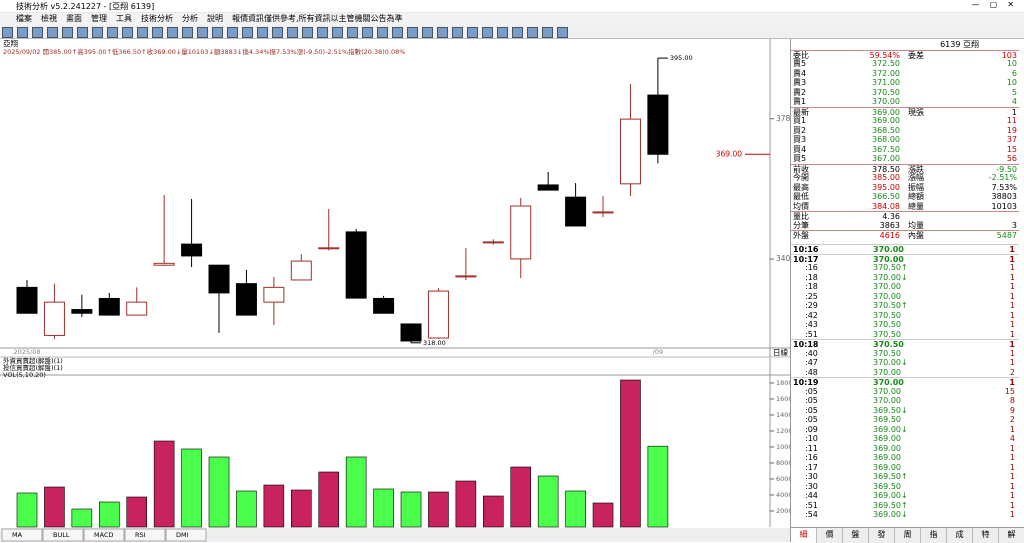 The image size is (1024, 543). Describe the element at coordinates (1006, 169) in the screenshot. I see `quote-value: -9.50` at that location.